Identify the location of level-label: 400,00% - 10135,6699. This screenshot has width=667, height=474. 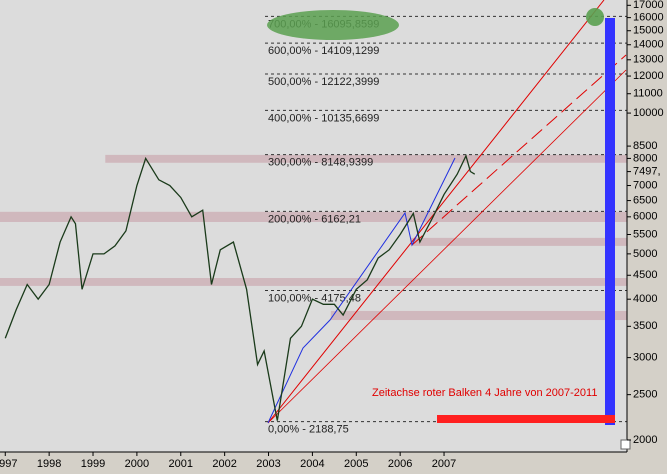
(323, 118).